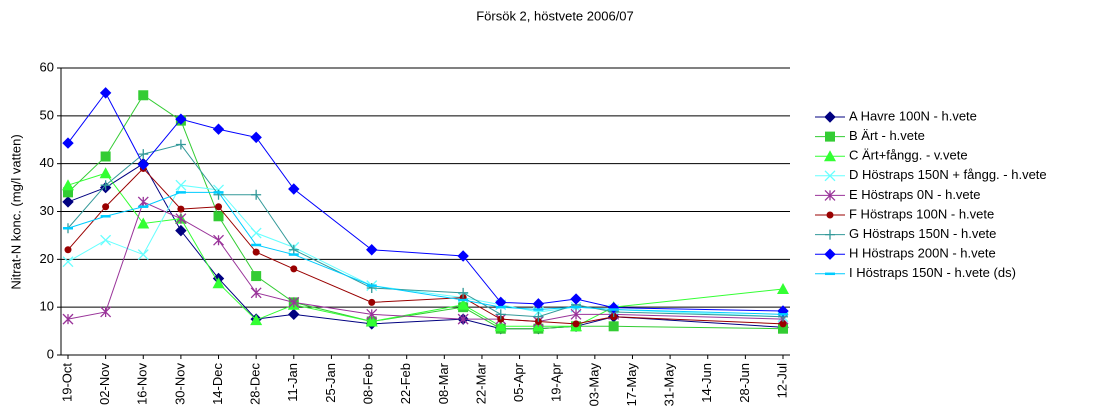  Describe the element at coordinates (915, 194) in the screenshot. I see `legend-label: E Höstraps 0N - h.vete` at that location.